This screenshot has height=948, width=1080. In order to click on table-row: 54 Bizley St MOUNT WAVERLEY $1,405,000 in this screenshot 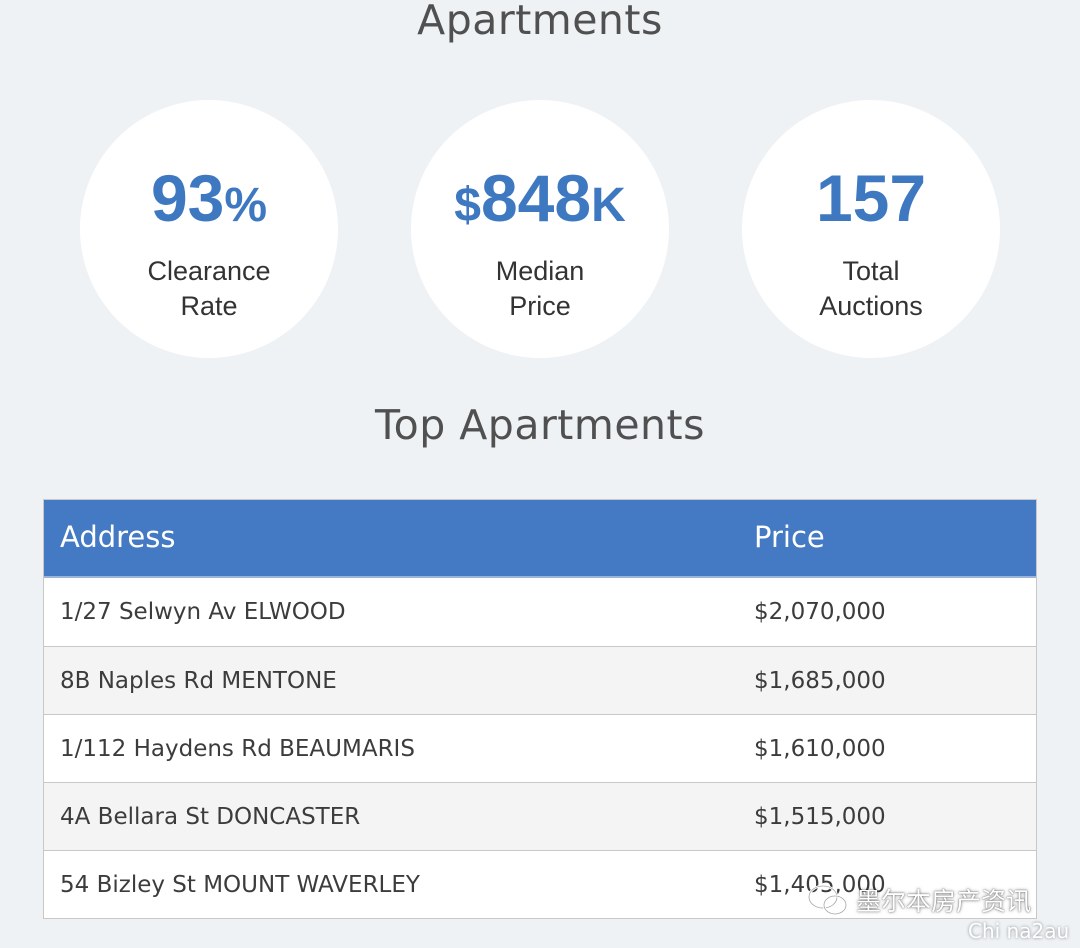, I will do `click(540, 884)`.